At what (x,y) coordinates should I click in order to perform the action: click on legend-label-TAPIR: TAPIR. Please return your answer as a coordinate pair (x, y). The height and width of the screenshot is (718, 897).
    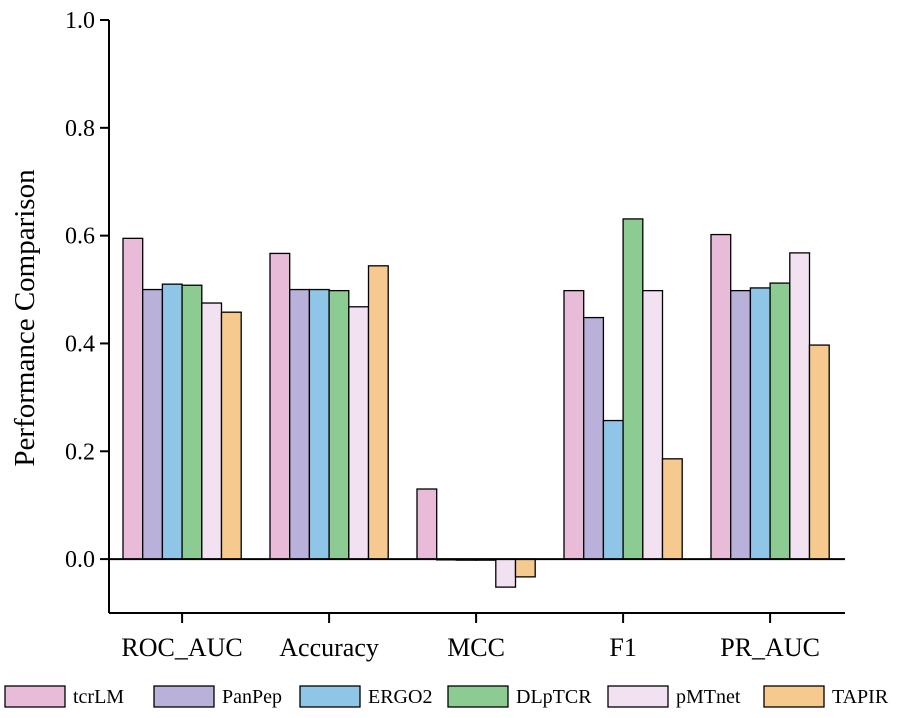
    Looking at the image, I should click on (860, 697).